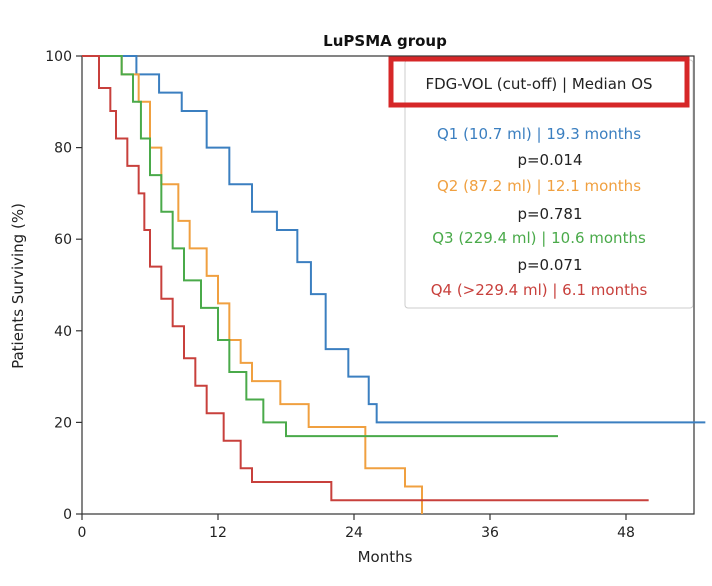 This screenshot has width=712, height=586. Describe the element at coordinates (218, 533) in the screenshot. I see `x-tick-label: 12` at that location.